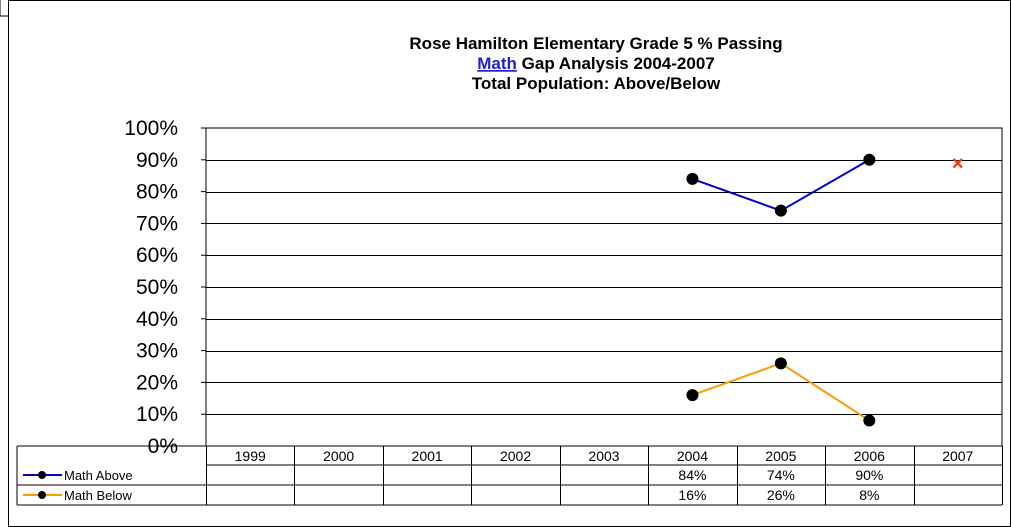  Describe the element at coordinates (603, 456) in the screenshot. I see `x-category-label: 2003` at that location.